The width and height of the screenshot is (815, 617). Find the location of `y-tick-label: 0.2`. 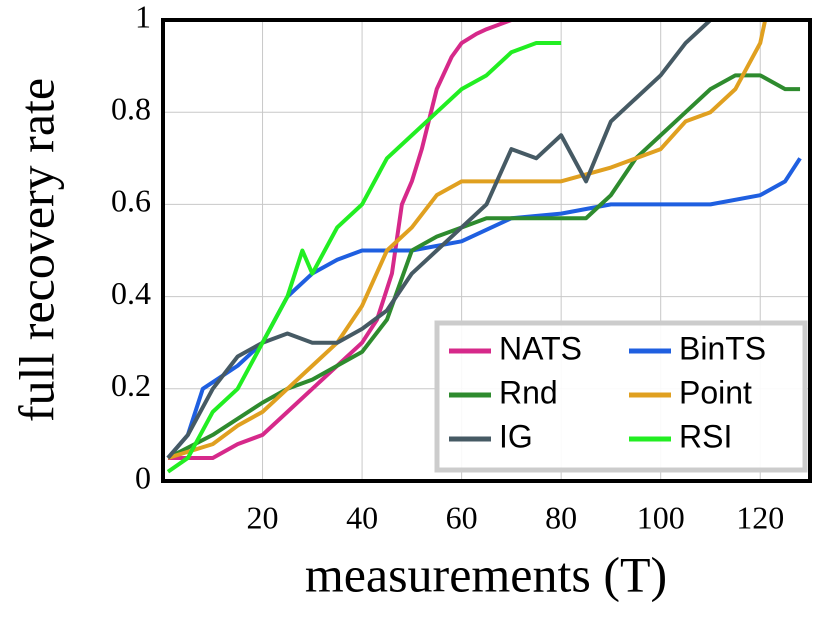

y-tick-label: 0.2 is located at coordinates (131, 385).